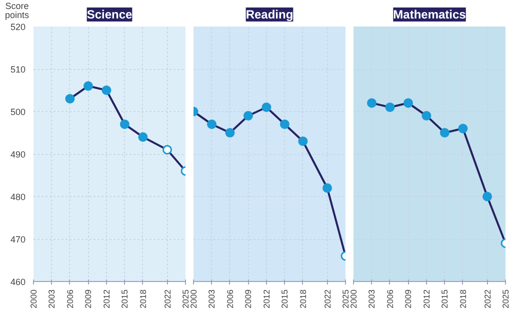  Describe the element at coordinates (17, 11) in the screenshot. I see `y-axis-title: Score points` at that location.